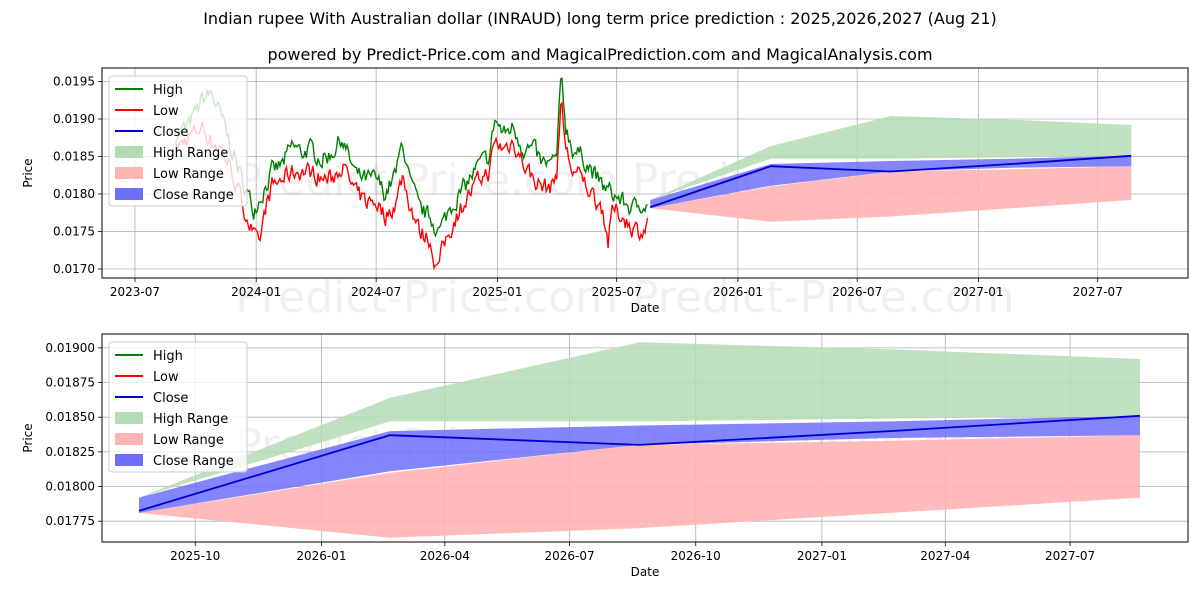 This screenshot has width=1200, height=600. I want to click on y-tick-label: 0.01800, so click(70, 487).